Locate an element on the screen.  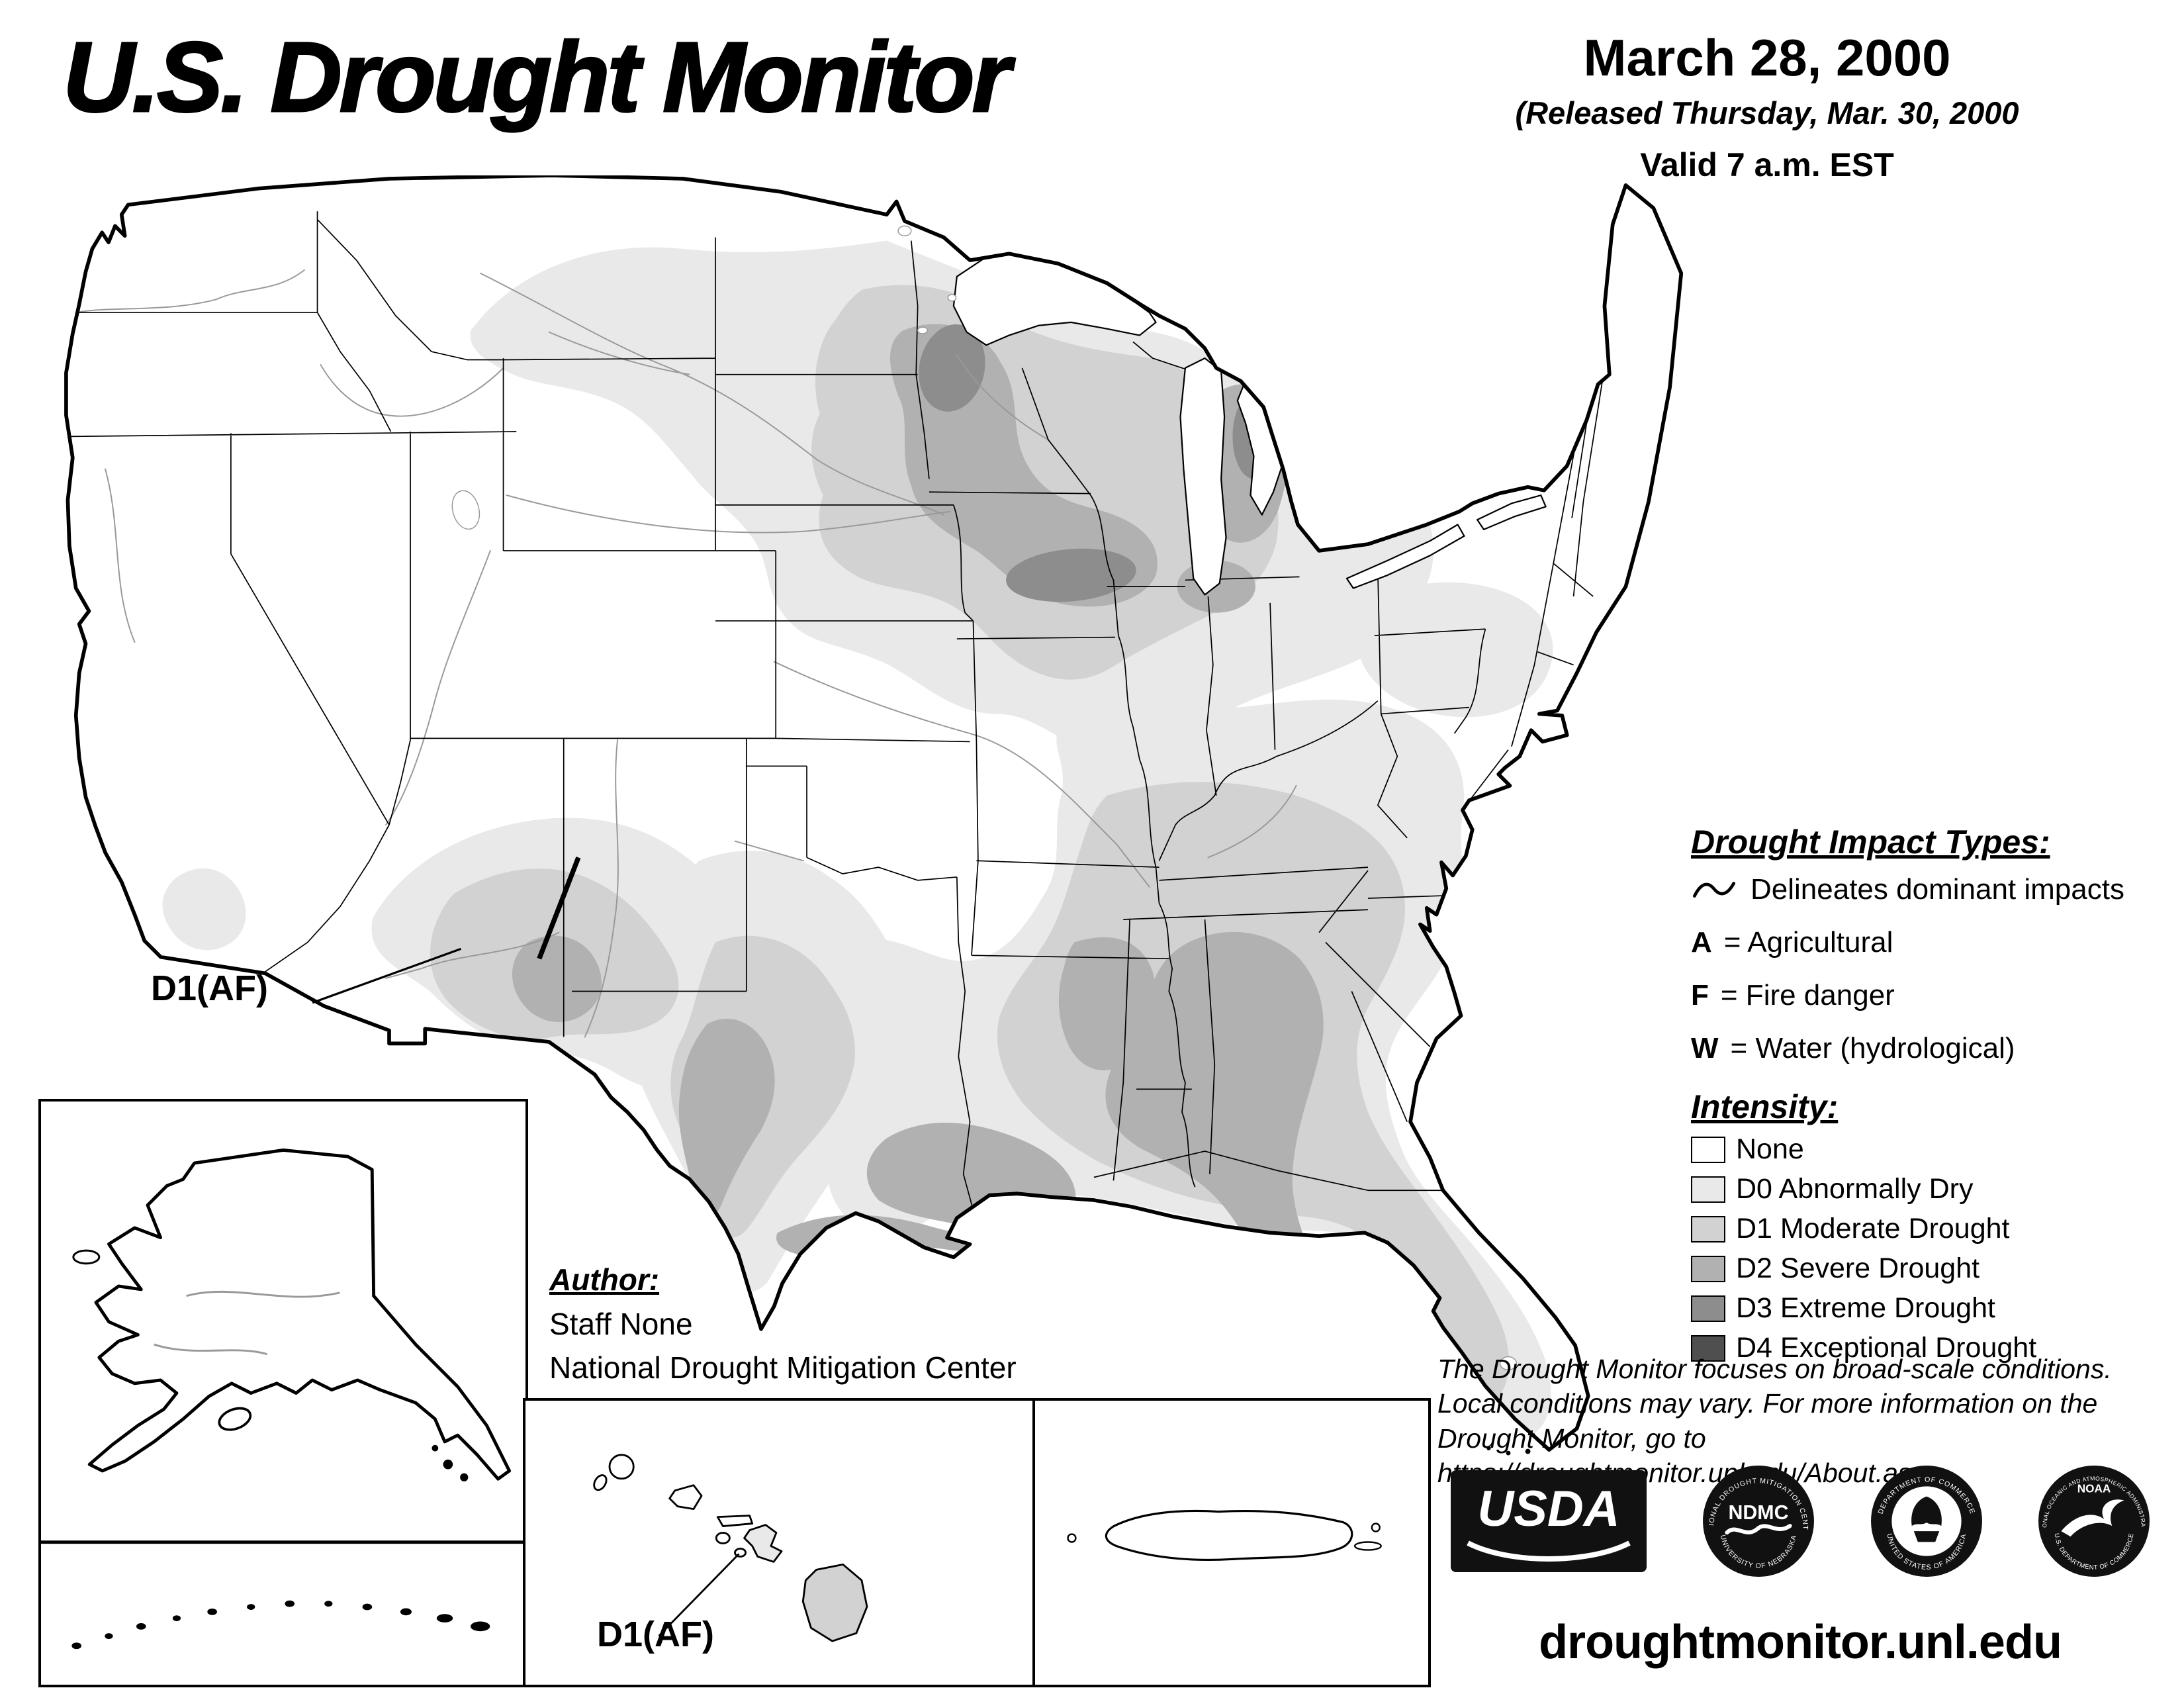
page-title: U.S. Drought Monitor is located at coordinates (536, 77).